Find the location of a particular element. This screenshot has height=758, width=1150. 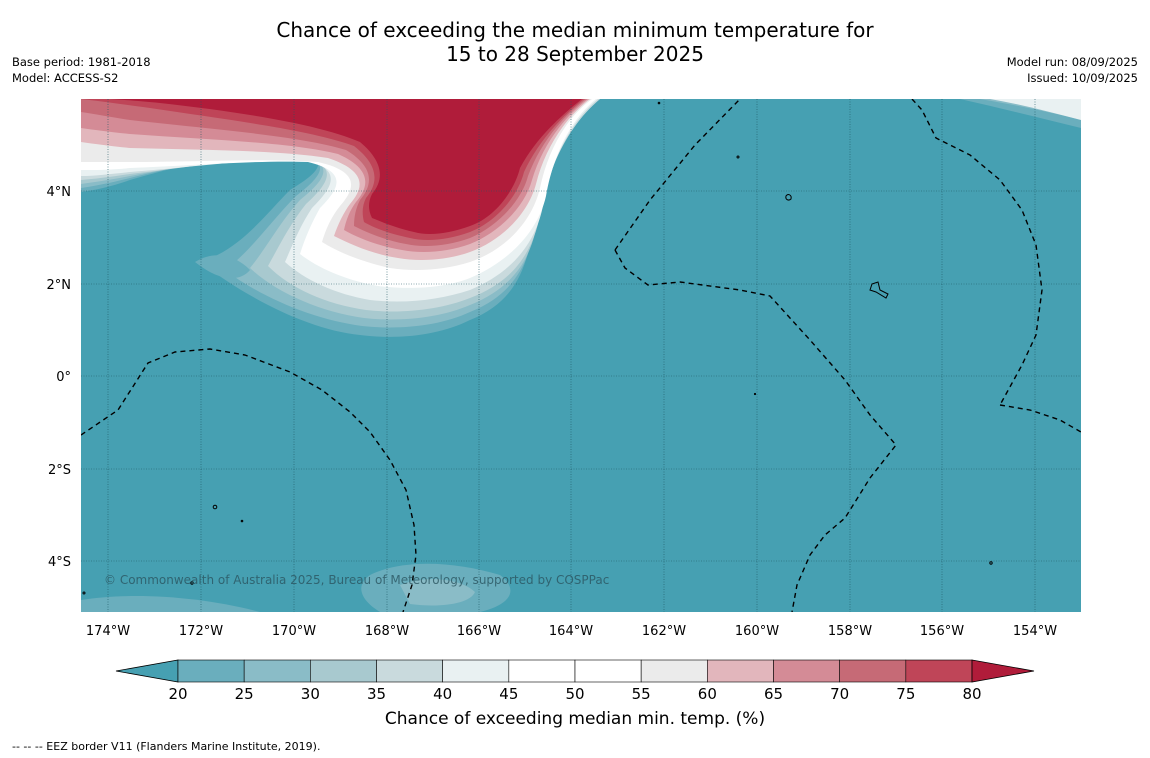

x-tick-label: 172°W is located at coordinates (201, 631).